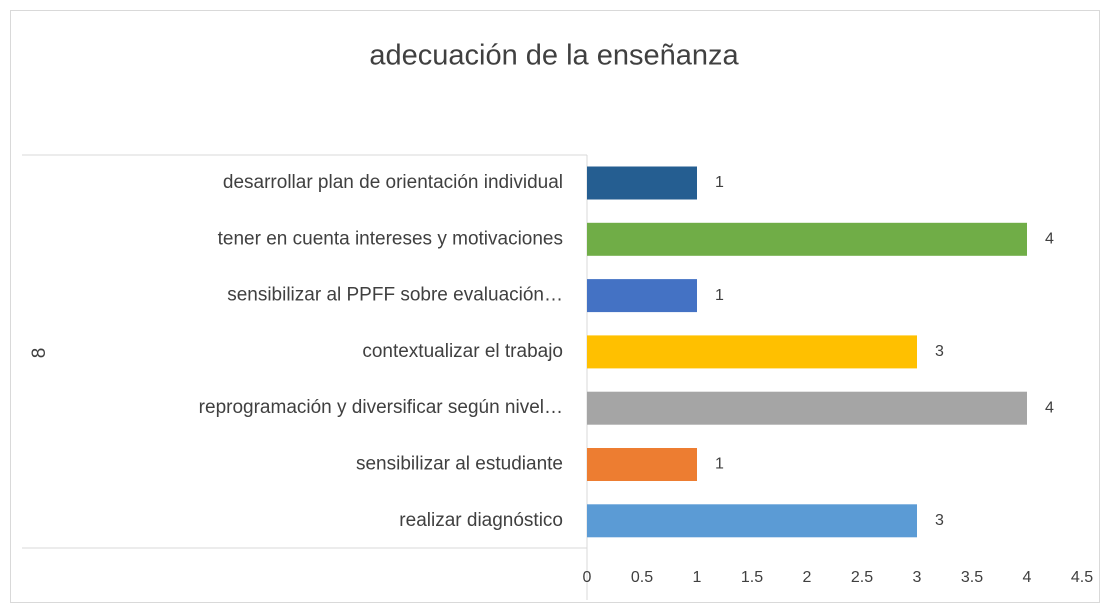 This screenshot has width=1109, height=609. Describe the element at coordinates (1027, 577) in the screenshot. I see `x-tick-label: 4` at that location.